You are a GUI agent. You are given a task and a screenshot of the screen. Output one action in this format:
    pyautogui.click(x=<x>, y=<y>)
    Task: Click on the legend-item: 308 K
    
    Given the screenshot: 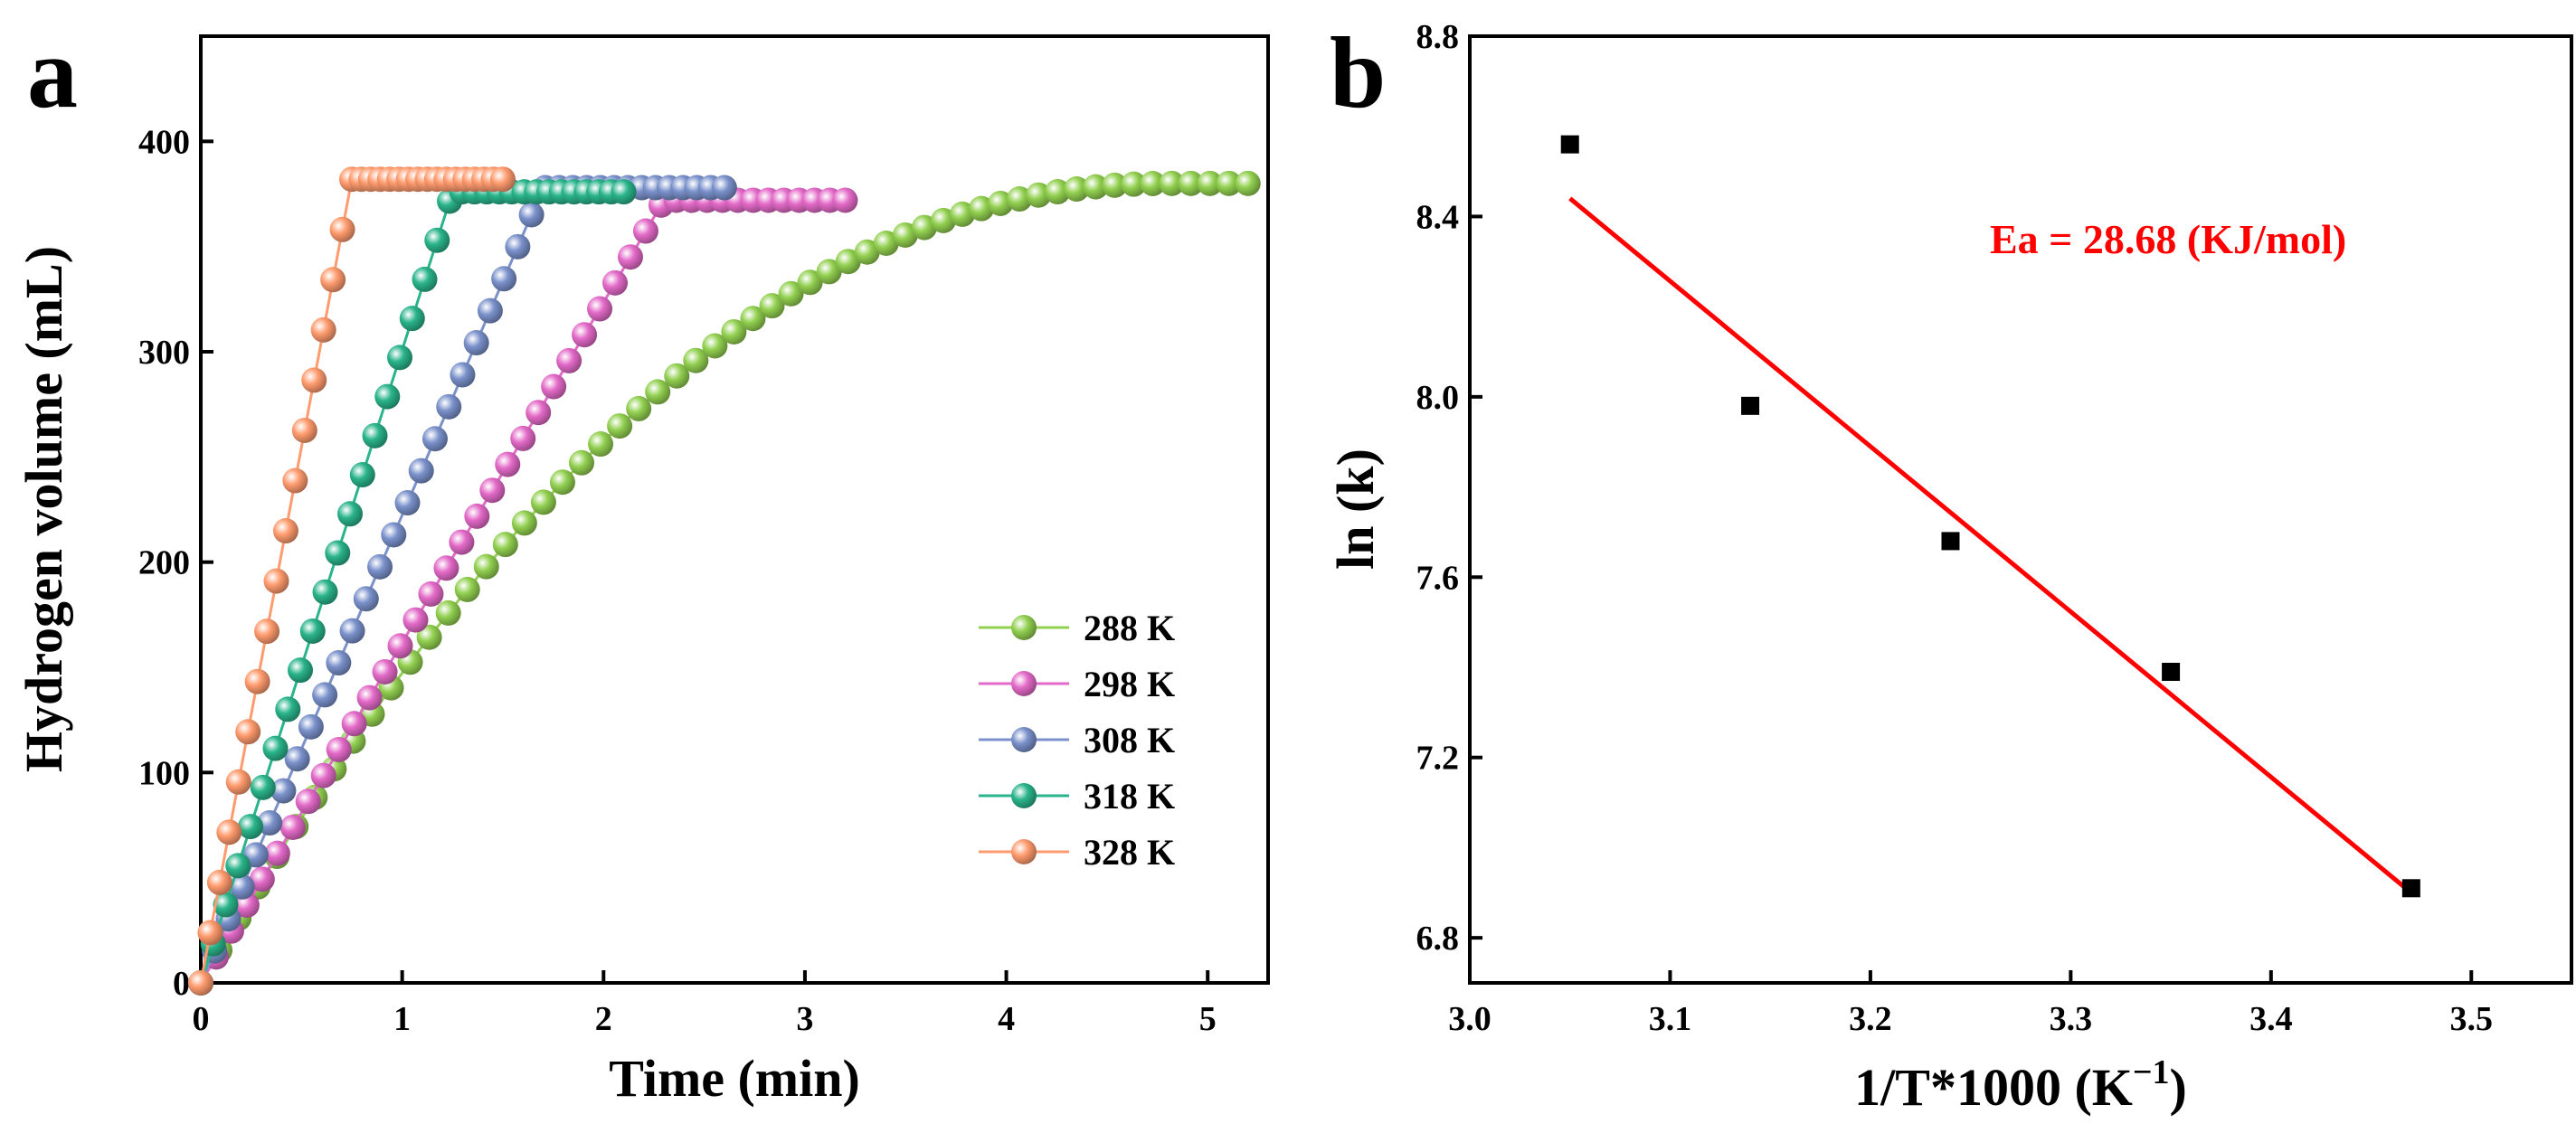 What is the action you would take?
    pyautogui.click(x=1077, y=740)
    